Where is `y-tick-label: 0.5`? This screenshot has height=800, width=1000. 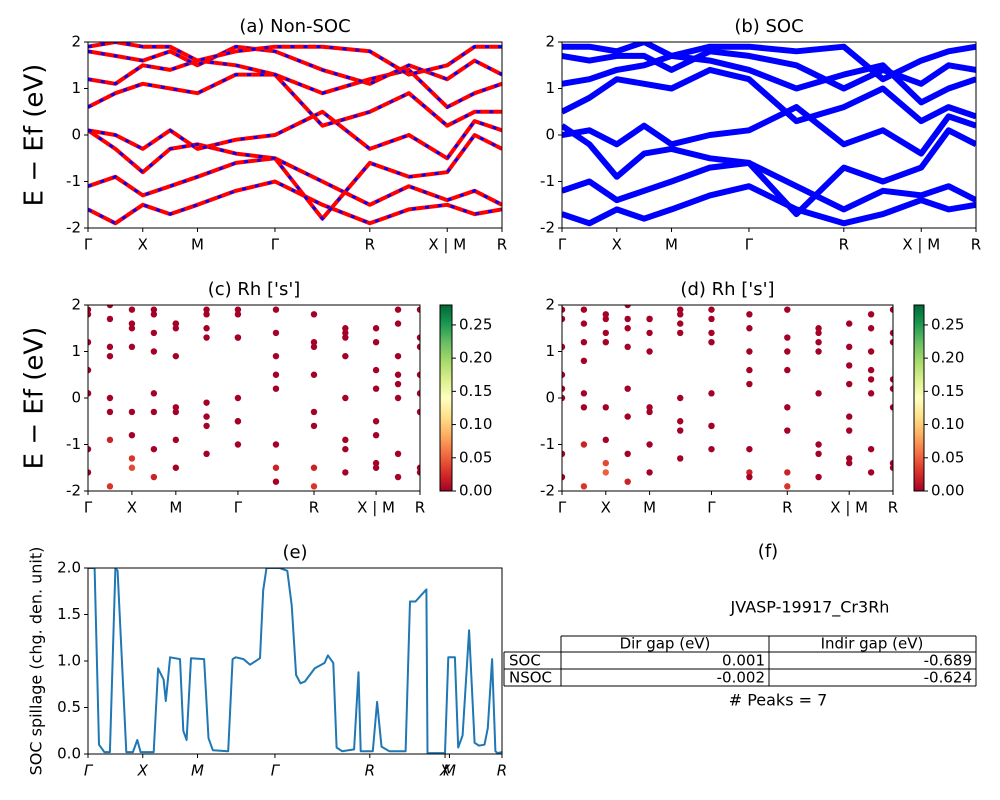
y-tick-label: 0.5 is located at coordinates (69, 707).